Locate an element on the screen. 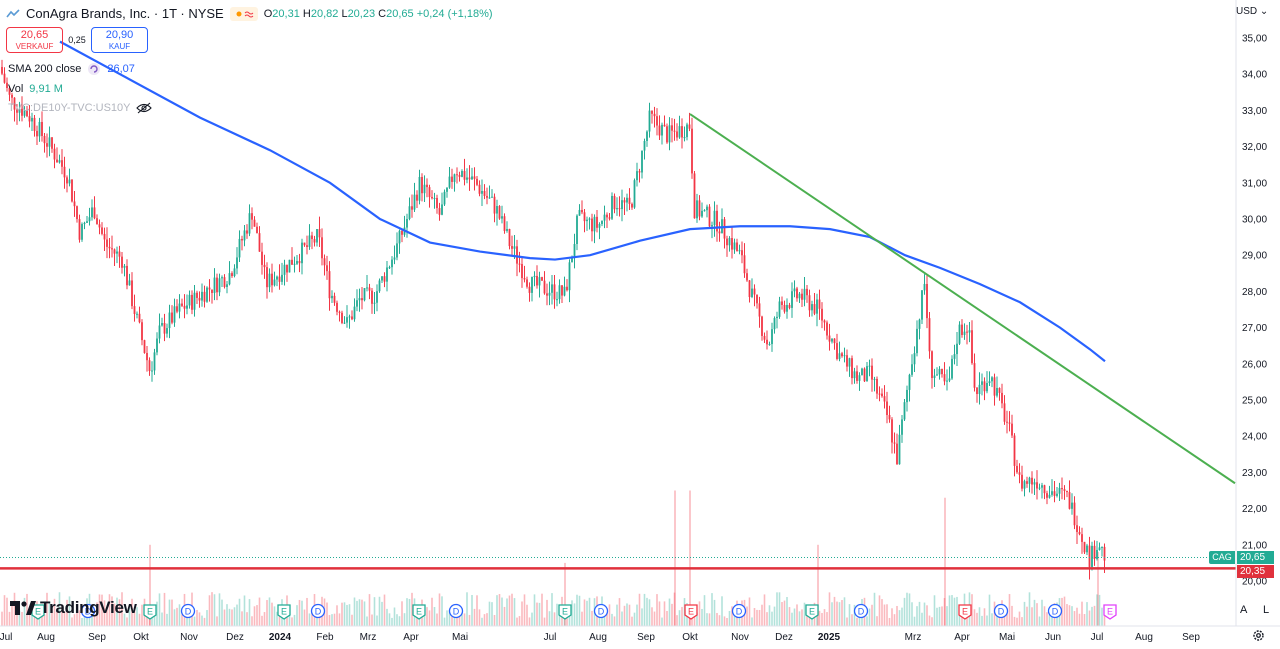 The width and height of the screenshot is (1280, 649). volume-label: Vol is located at coordinates (16, 89).